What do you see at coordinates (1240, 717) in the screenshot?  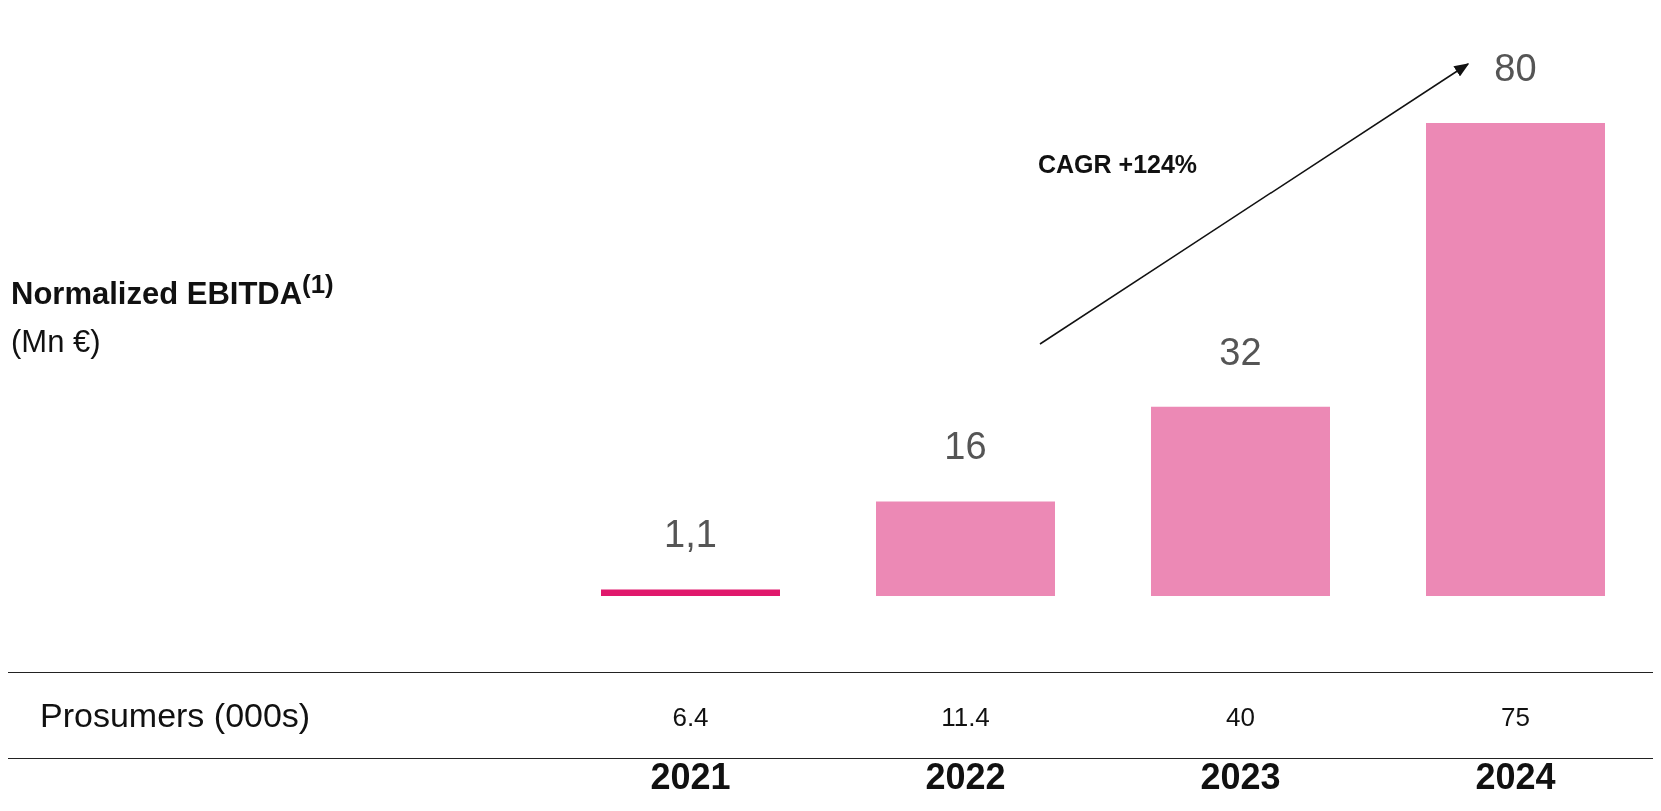 I see `text: 40` at bounding box center [1240, 717].